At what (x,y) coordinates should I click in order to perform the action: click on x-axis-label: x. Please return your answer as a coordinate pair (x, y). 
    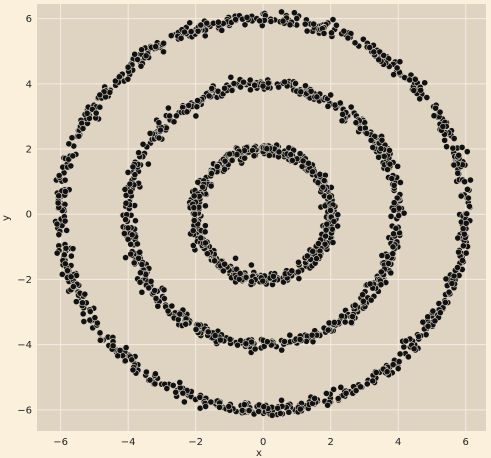
    Looking at the image, I should click on (259, 453).